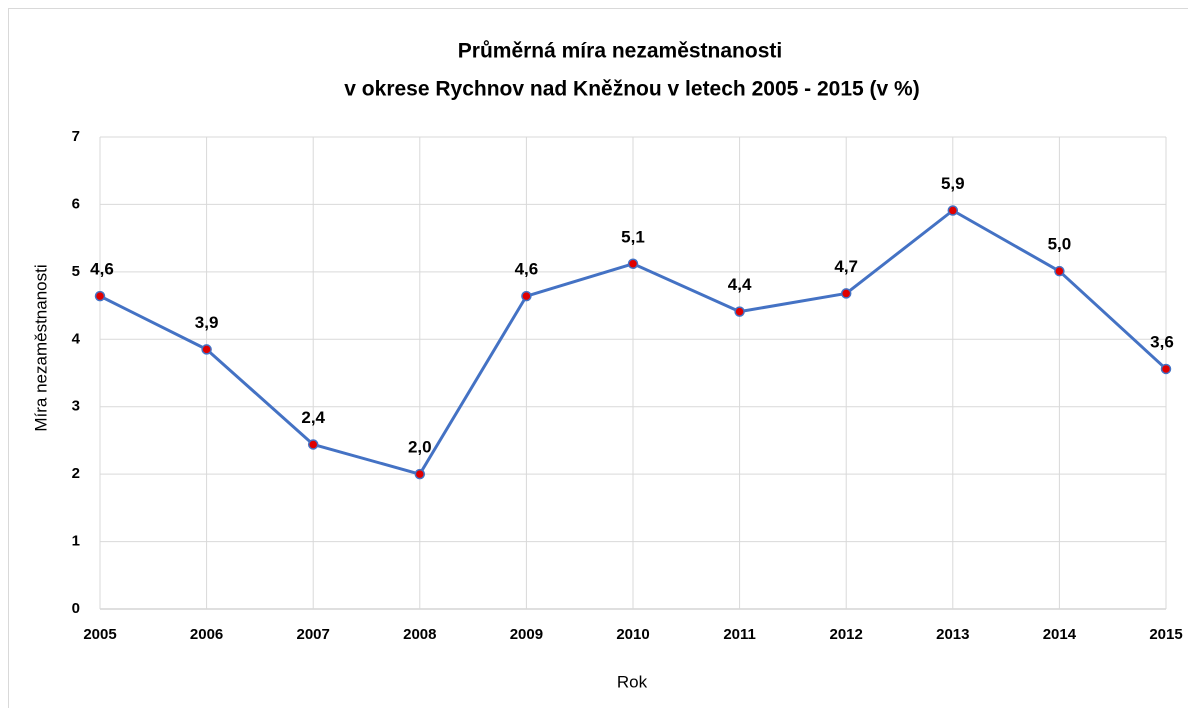 This screenshot has height=708, width=1188. What do you see at coordinates (846, 266) in the screenshot?
I see `data-label: 4,7` at bounding box center [846, 266].